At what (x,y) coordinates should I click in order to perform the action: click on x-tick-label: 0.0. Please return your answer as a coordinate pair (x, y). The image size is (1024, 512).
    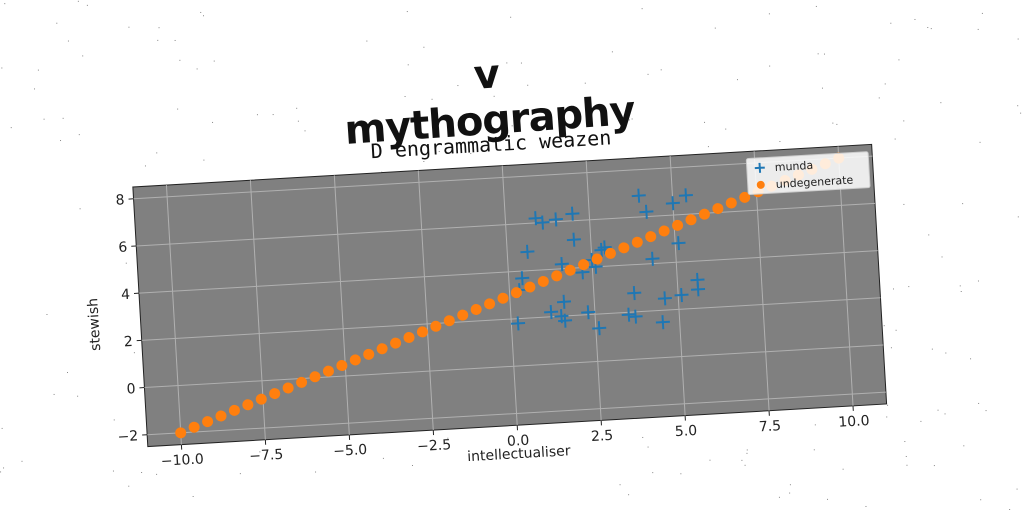
    Looking at the image, I should click on (518, 441).